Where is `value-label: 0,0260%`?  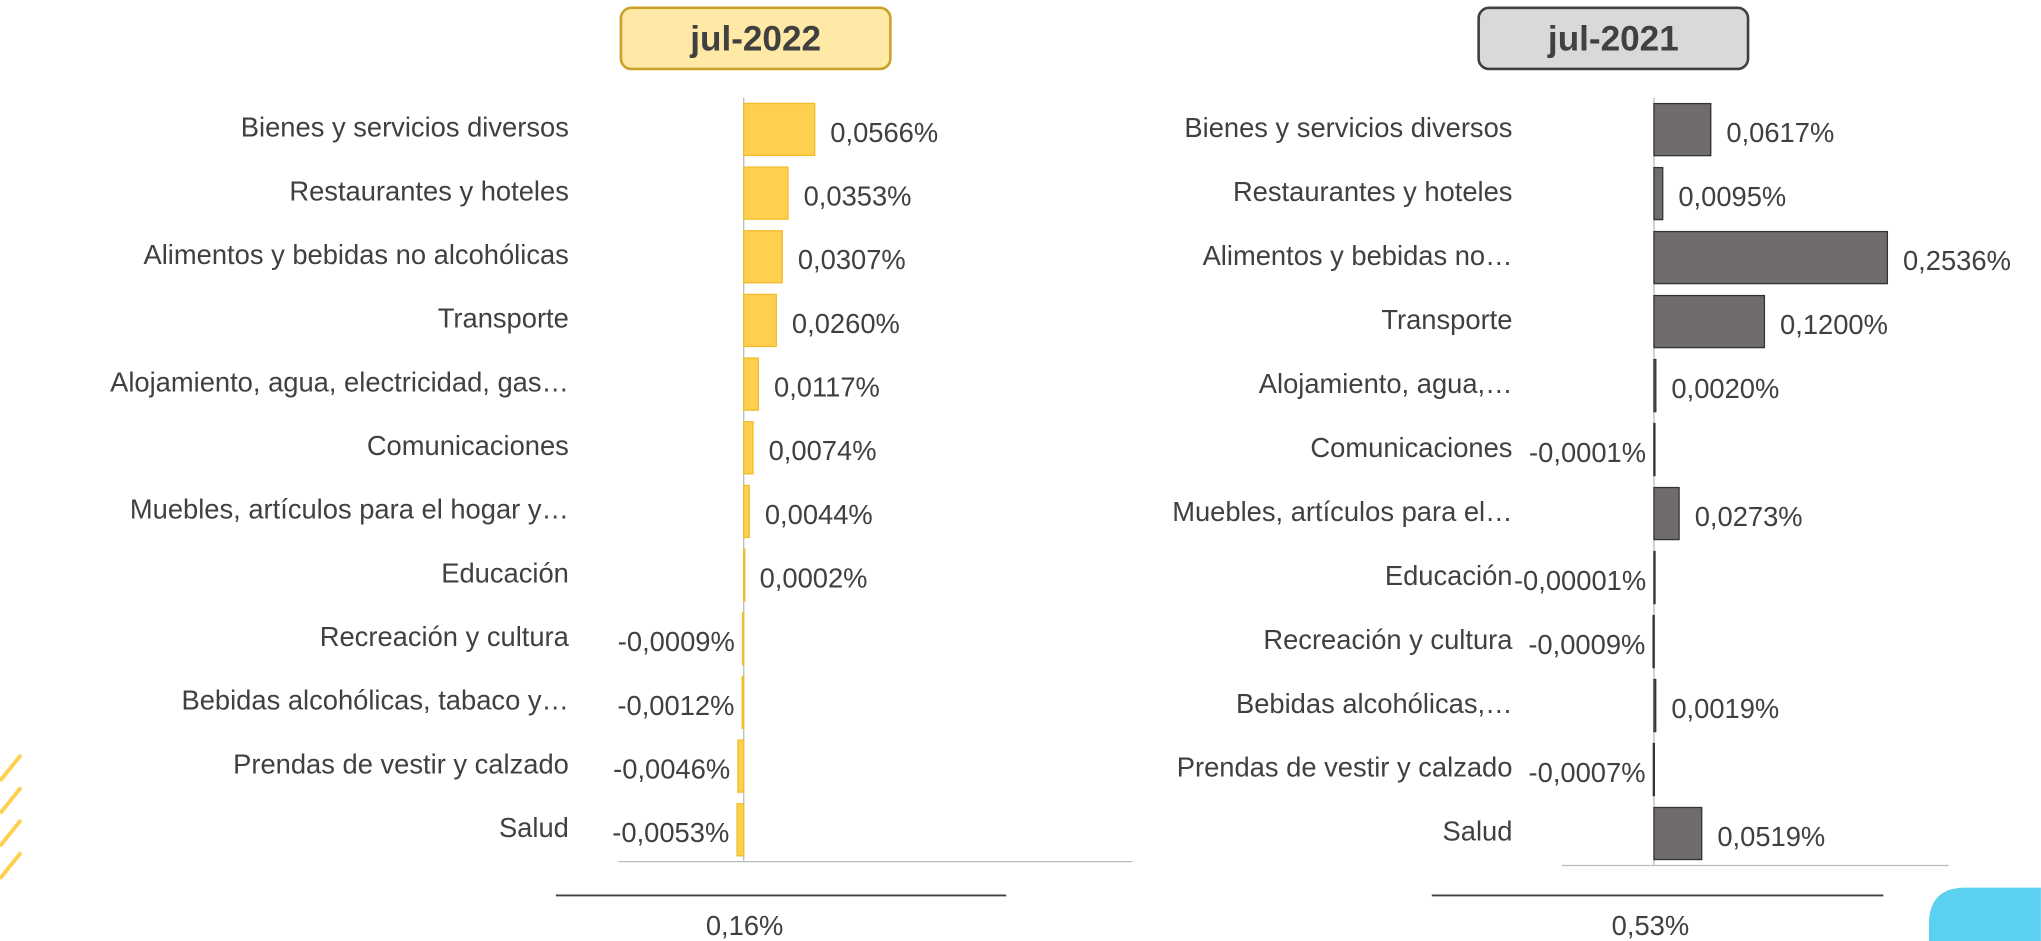
value-label: 0,0260% is located at coordinates (846, 323).